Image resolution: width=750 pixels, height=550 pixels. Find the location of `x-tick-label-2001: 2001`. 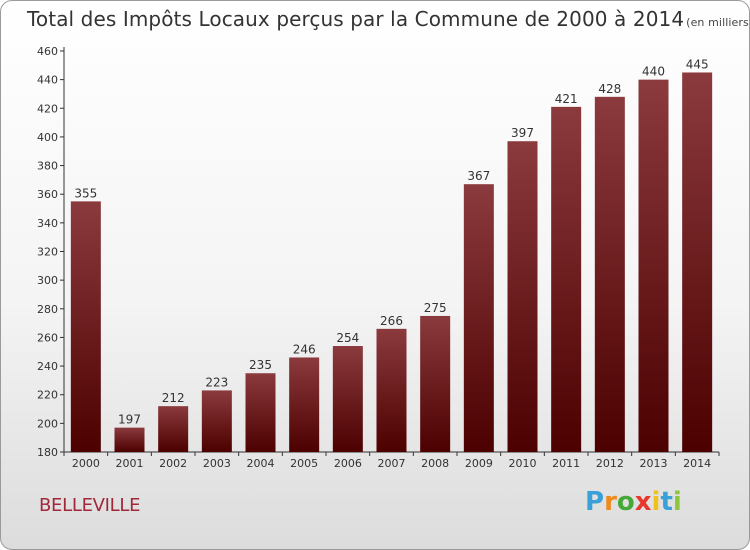

x-tick-label-2001: 2001 is located at coordinates (130, 463).